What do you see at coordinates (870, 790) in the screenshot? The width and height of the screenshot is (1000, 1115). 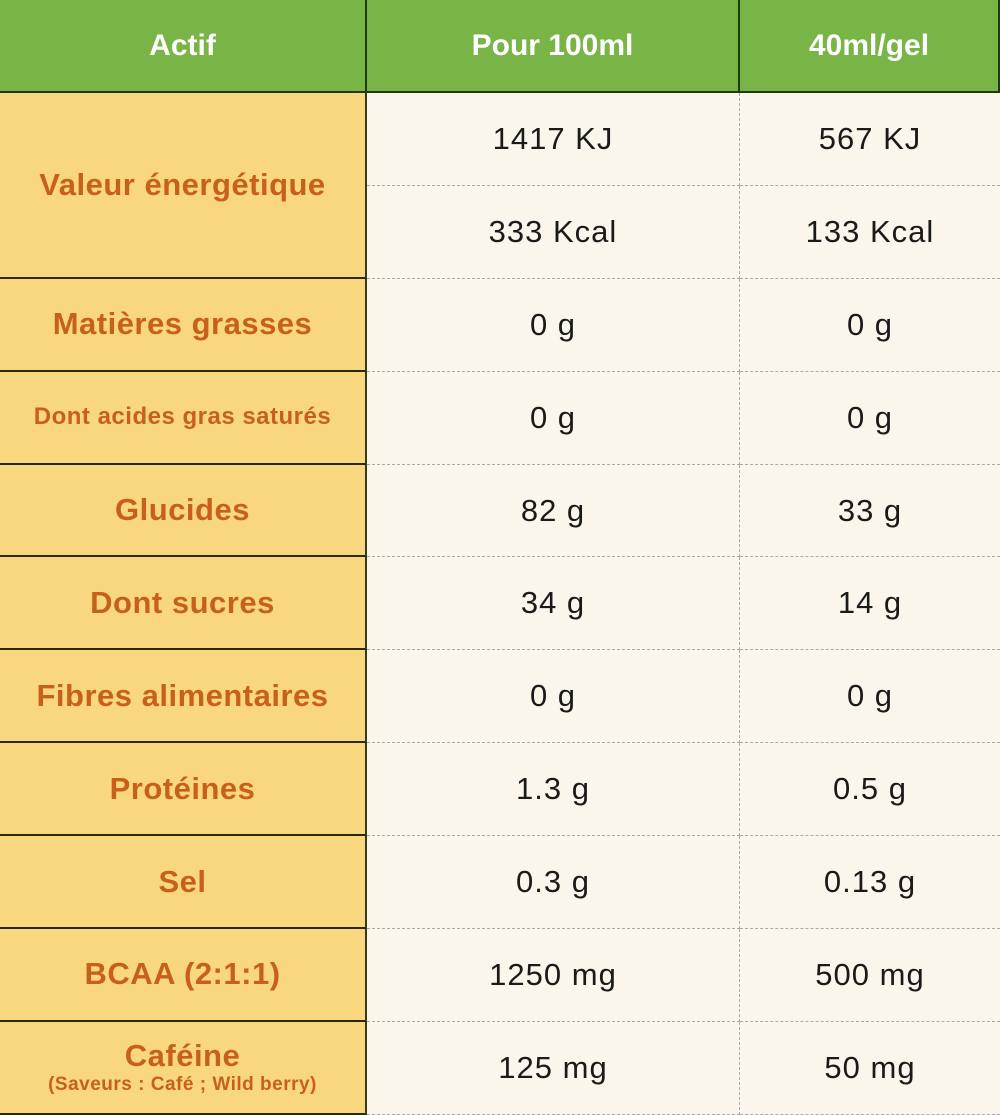 I see `cell-per-gel: 0.5 g` at bounding box center [870, 790].